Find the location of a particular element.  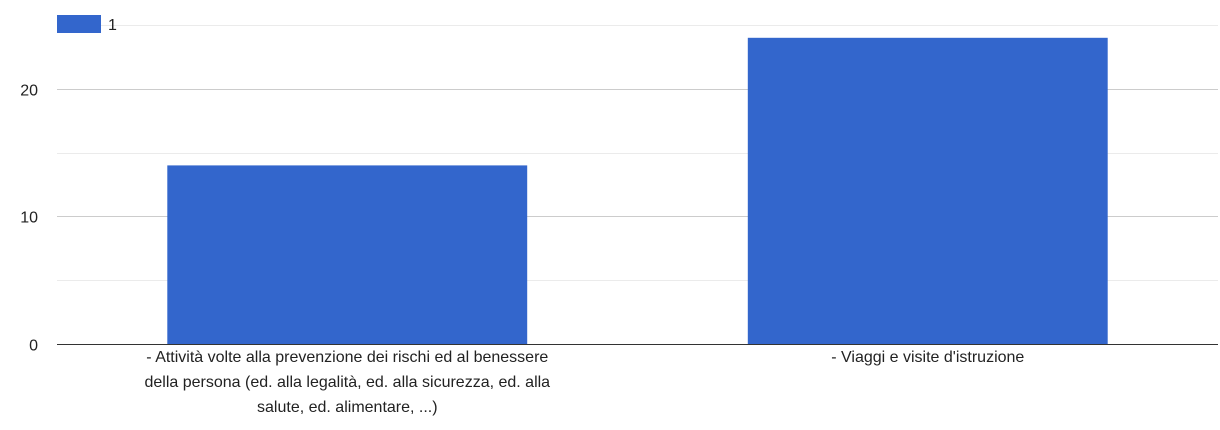

legend-label: 1 is located at coordinates (112, 25).